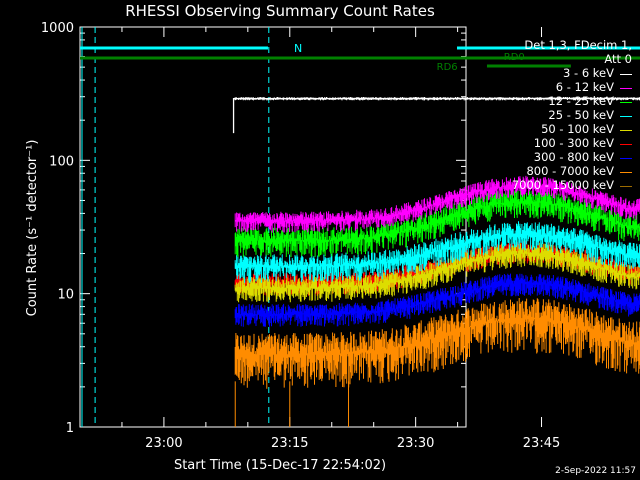 This screenshot has width=640, height=480. Describe the element at coordinates (581, 101) in the screenshot. I see `legend-entry-label: 12 - 25 keV` at that location.